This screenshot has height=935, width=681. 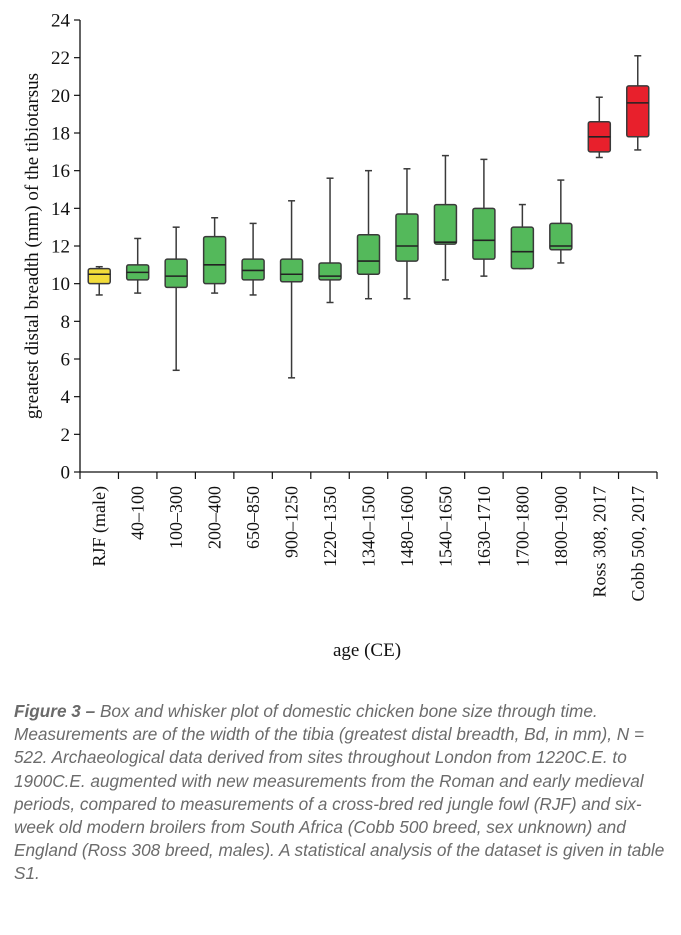 What do you see at coordinates (60, 134) in the screenshot?
I see `y-tick-label: 18` at bounding box center [60, 134].